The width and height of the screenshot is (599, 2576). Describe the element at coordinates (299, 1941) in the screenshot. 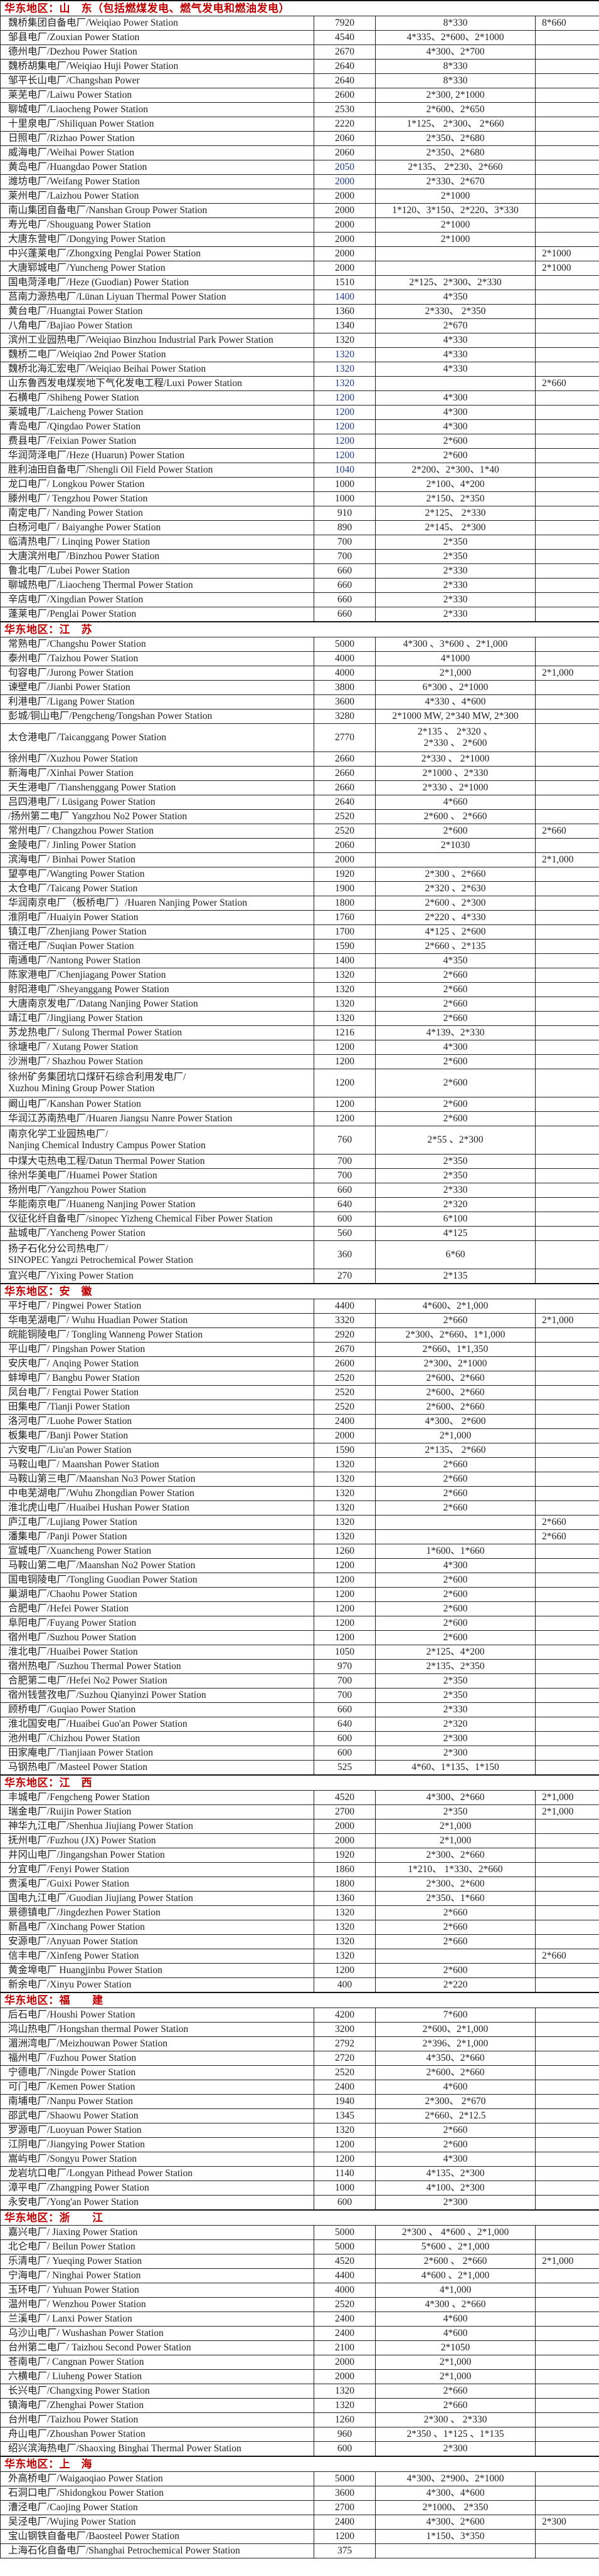

I see `table-row: 安源电厂/Anyuan Power Station 1320 2*660` at that location.